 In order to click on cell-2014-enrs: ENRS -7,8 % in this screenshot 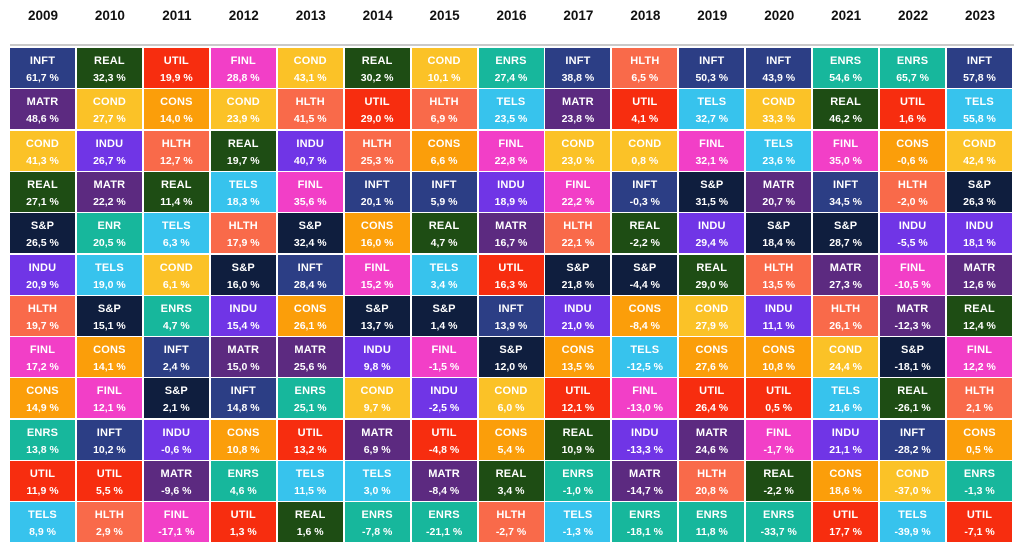, I will do `click(377, 522)`.